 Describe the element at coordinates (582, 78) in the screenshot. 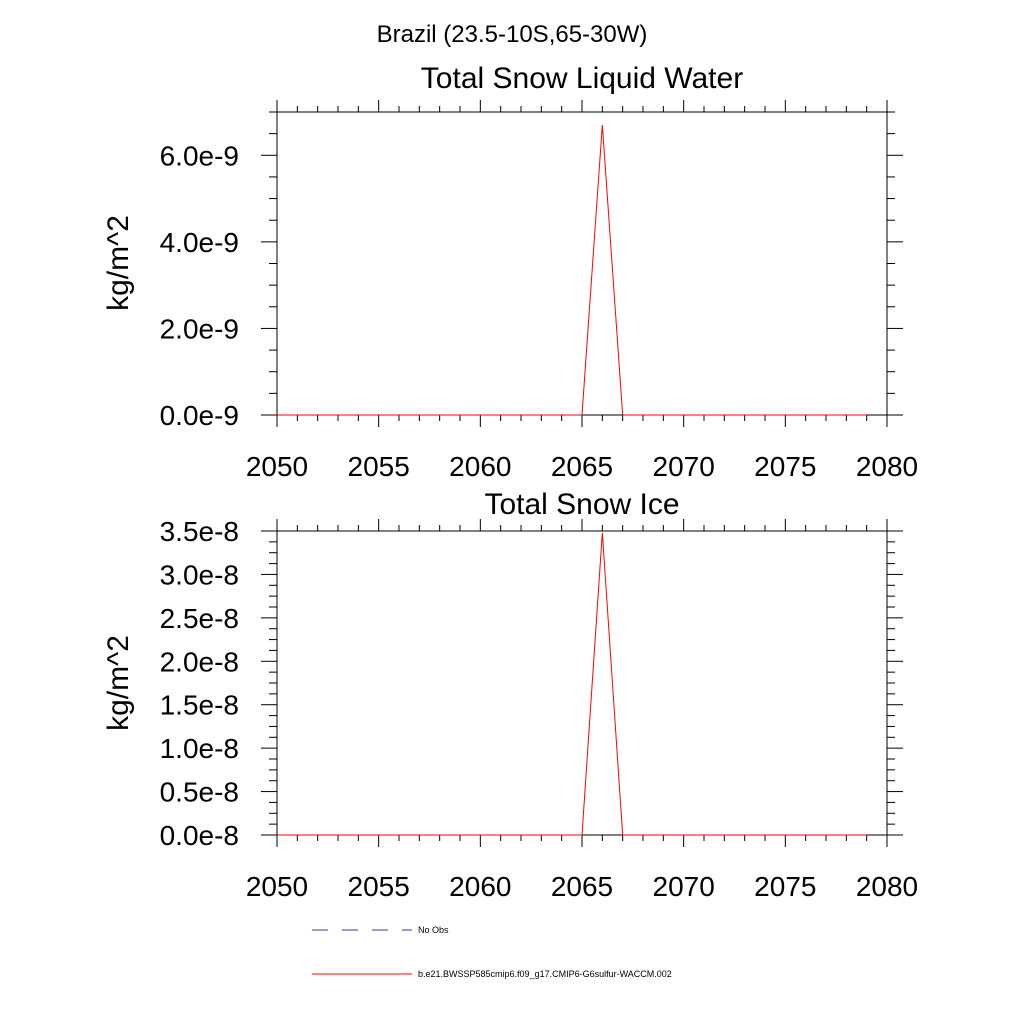

I see `panel-title: Total Snow Liquid Water` at that location.